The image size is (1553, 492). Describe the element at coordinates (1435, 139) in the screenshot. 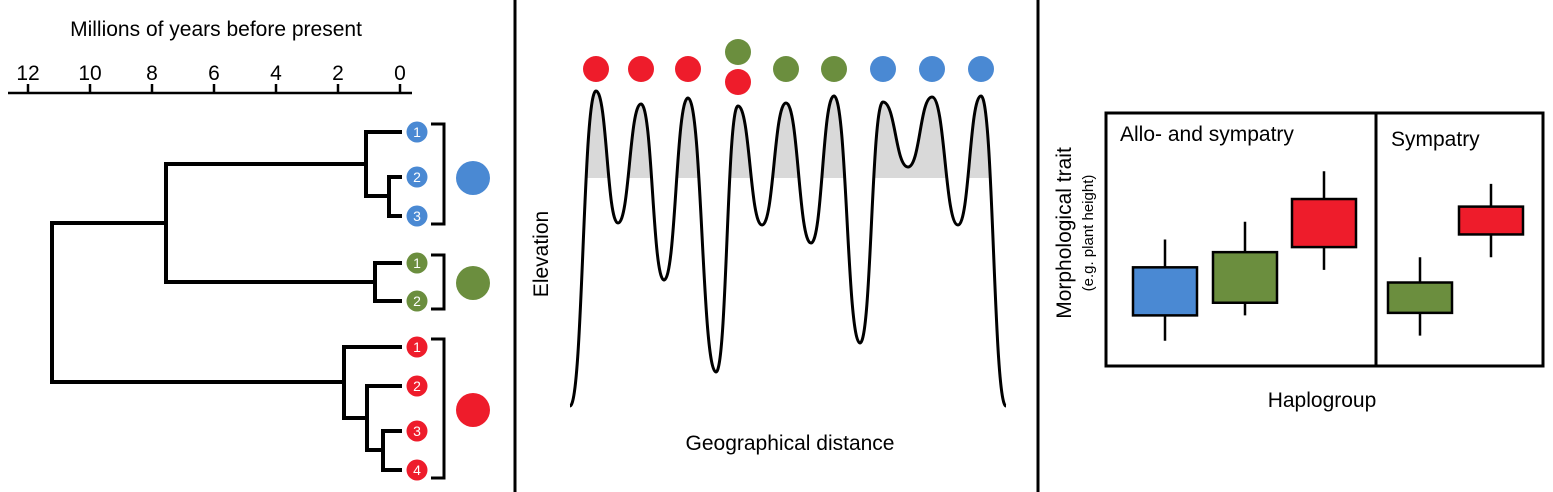

I see `panel-title-sympatry: Sympatry` at that location.